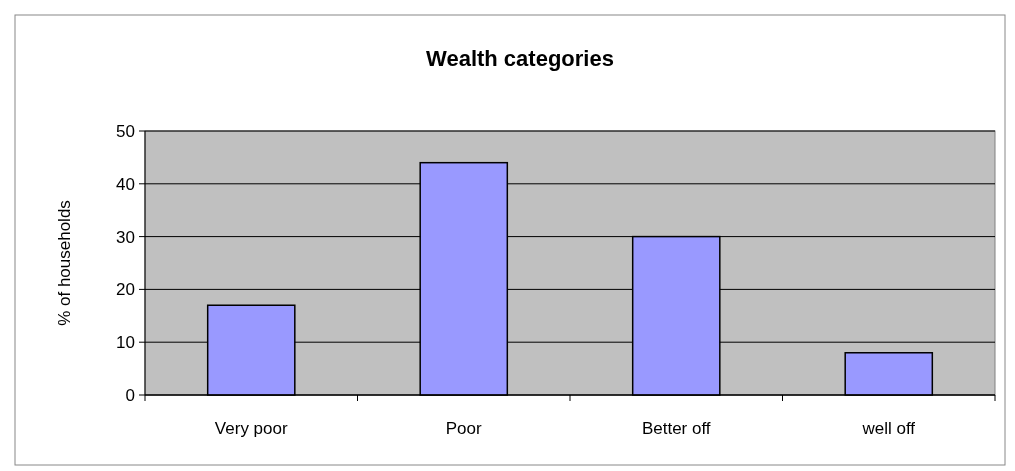  What do you see at coordinates (130, 395) in the screenshot?
I see `y-tick-label: 0` at bounding box center [130, 395].